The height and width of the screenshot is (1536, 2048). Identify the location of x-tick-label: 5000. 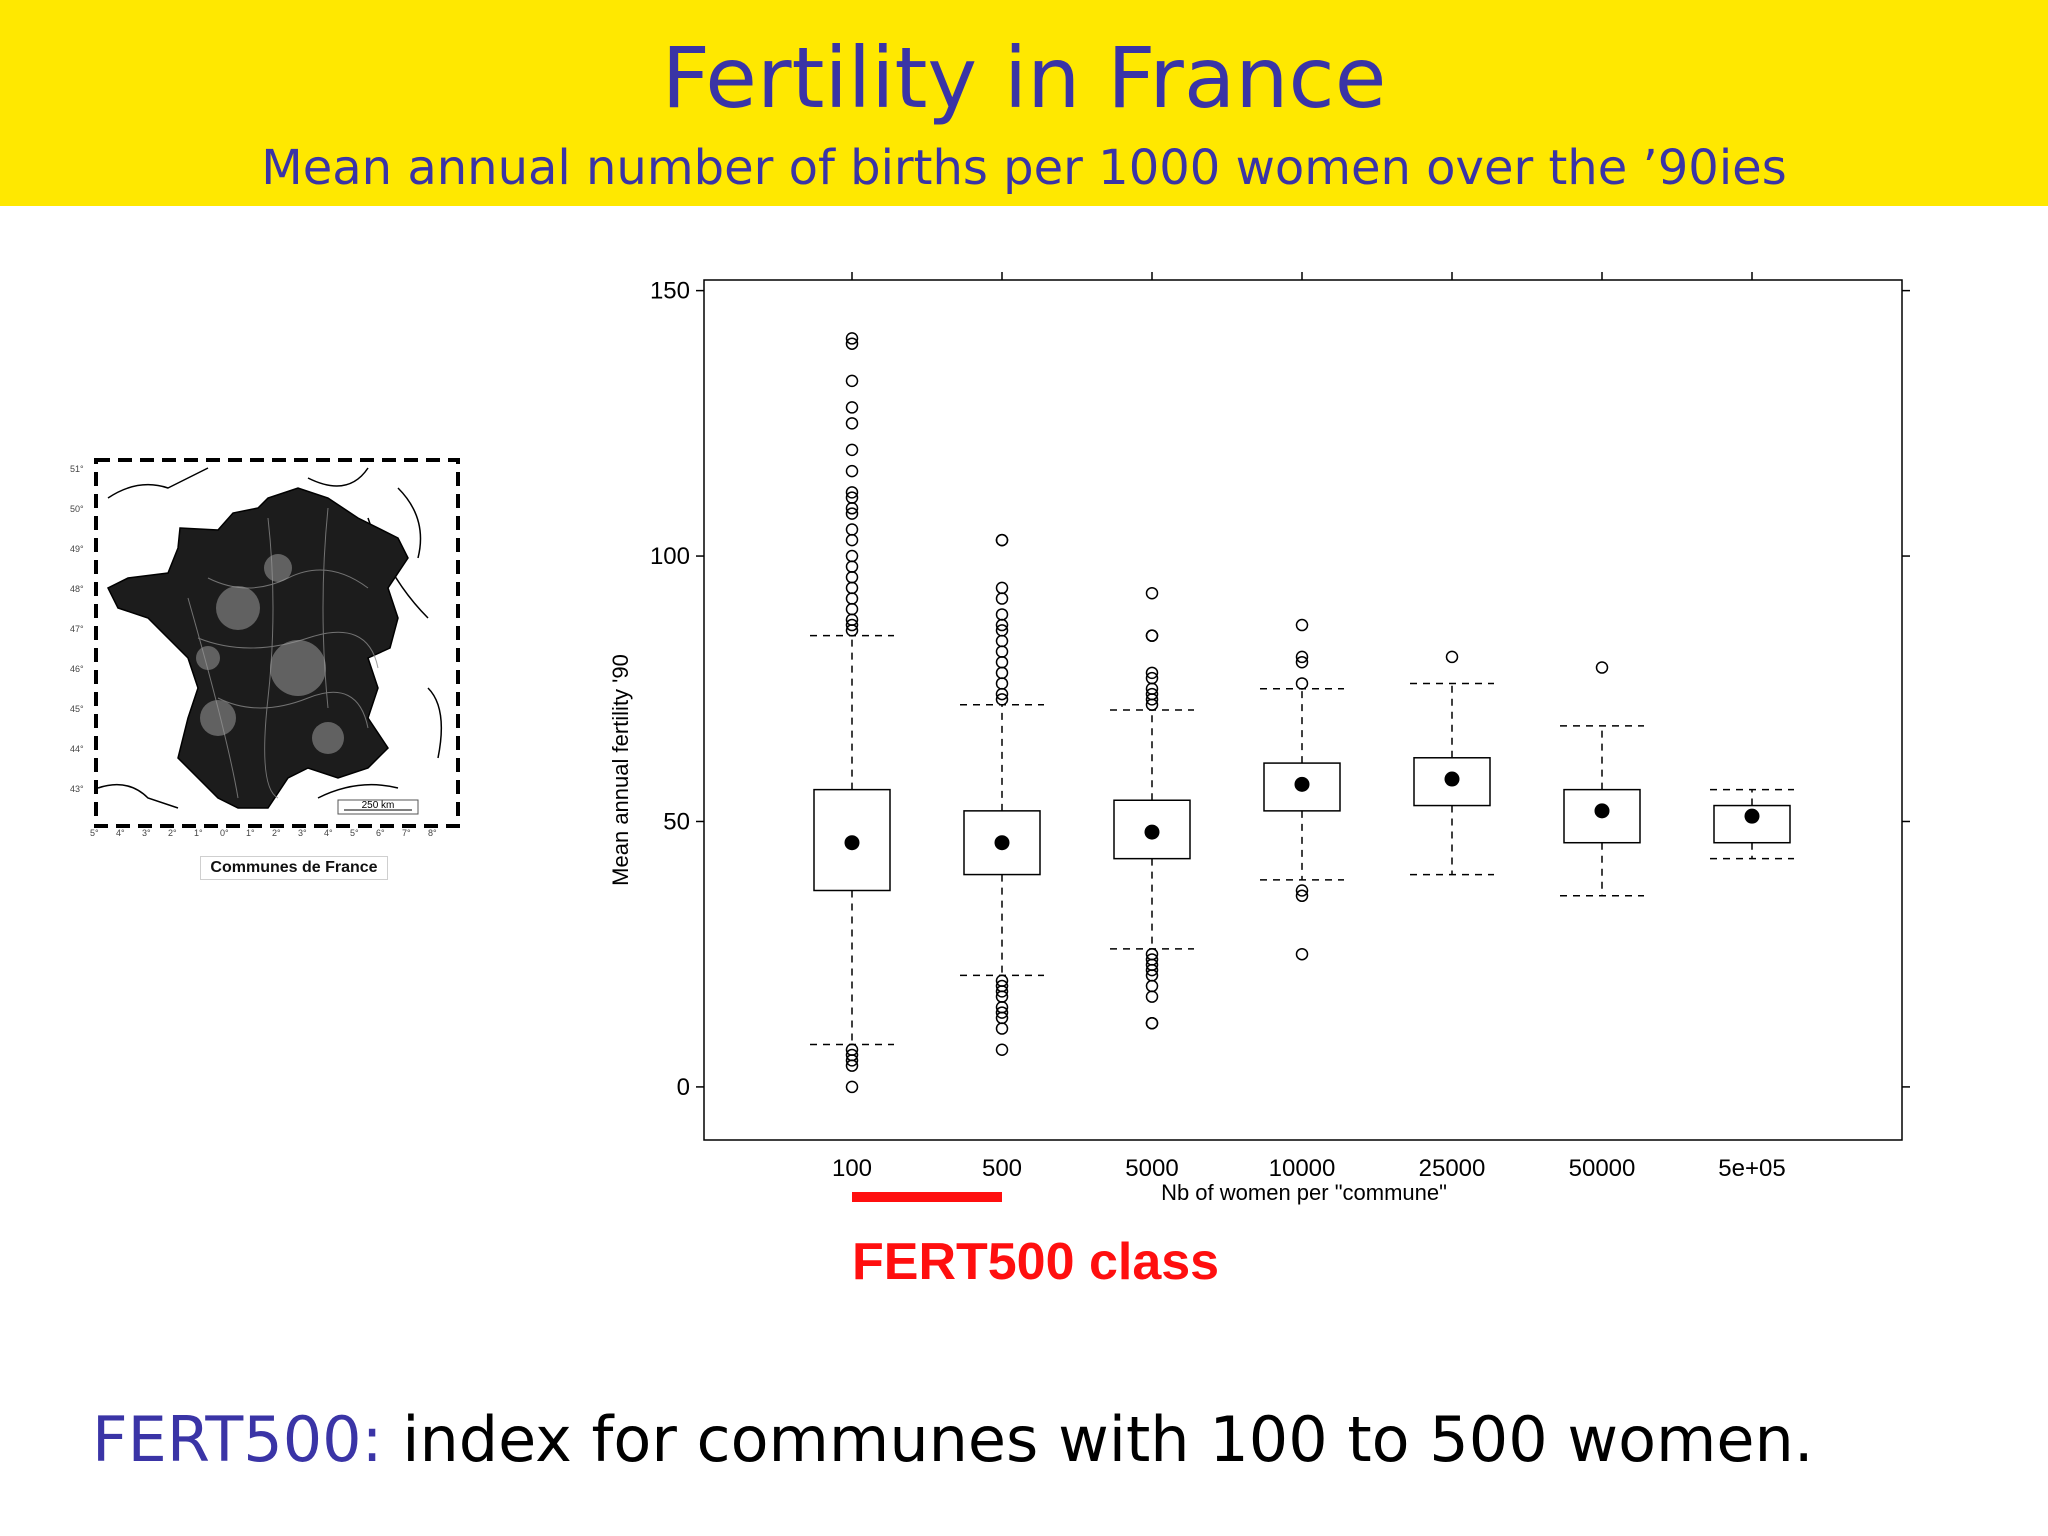
(1151, 1168).